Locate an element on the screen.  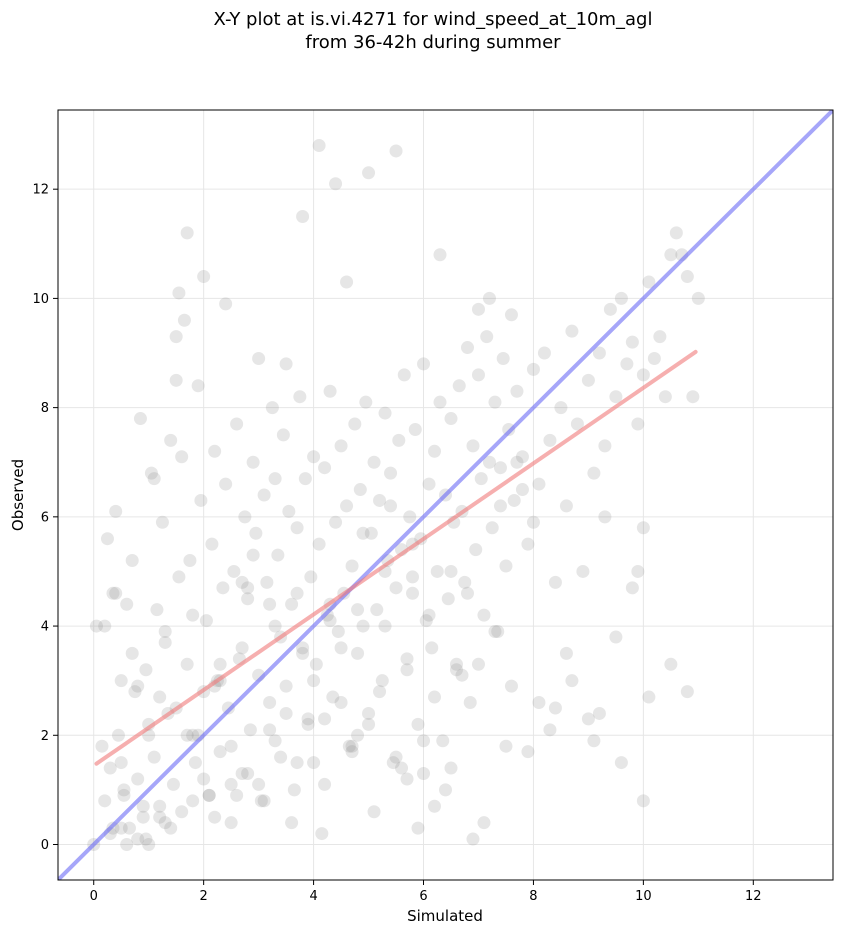
y-axis-label: Observed is located at coordinates (18, 495).